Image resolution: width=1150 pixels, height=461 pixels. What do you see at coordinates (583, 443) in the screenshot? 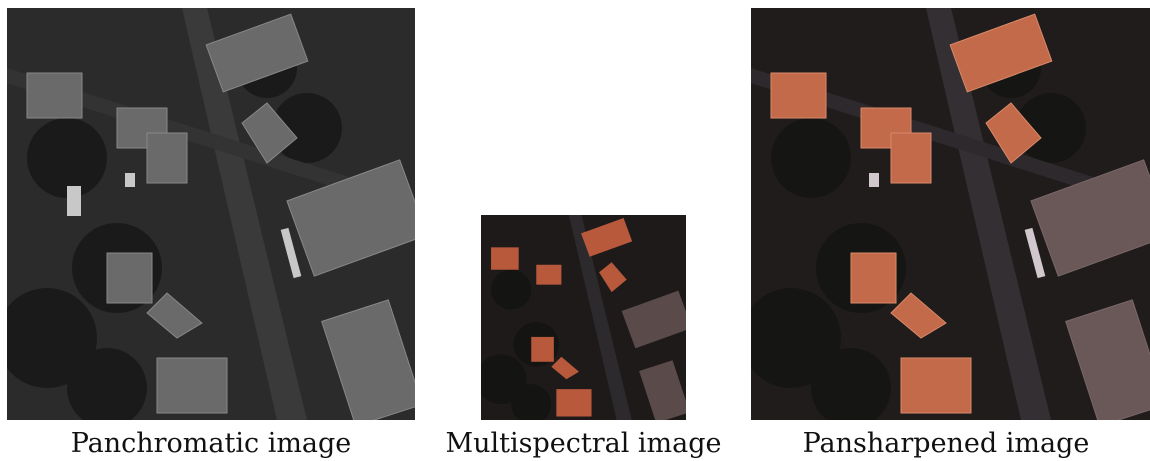
I see `multispectral-caption: Multispectral image` at bounding box center [583, 443].